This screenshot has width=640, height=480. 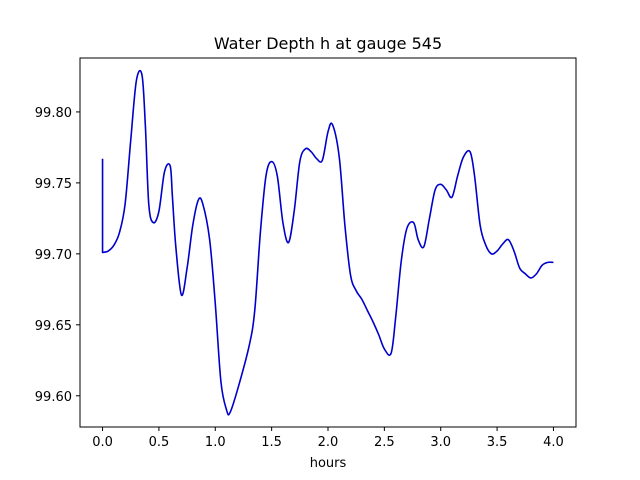 I want to click on chart-title: Water Depth h at gauge 545, so click(x=328, y=43).